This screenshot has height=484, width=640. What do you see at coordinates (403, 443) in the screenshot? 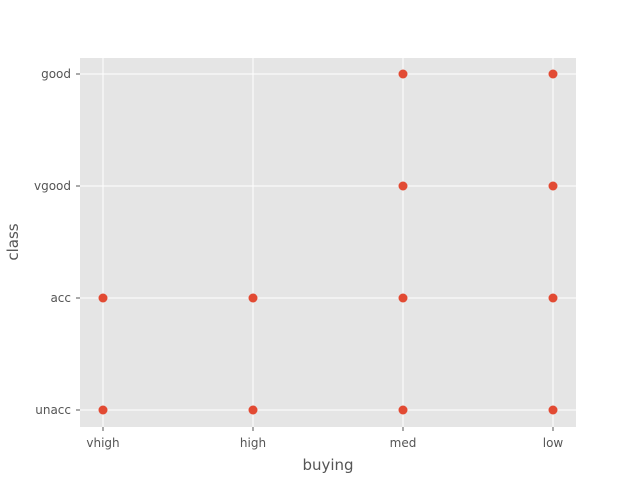
I see `x-tick-label: med` at bounding box center [403, 443].